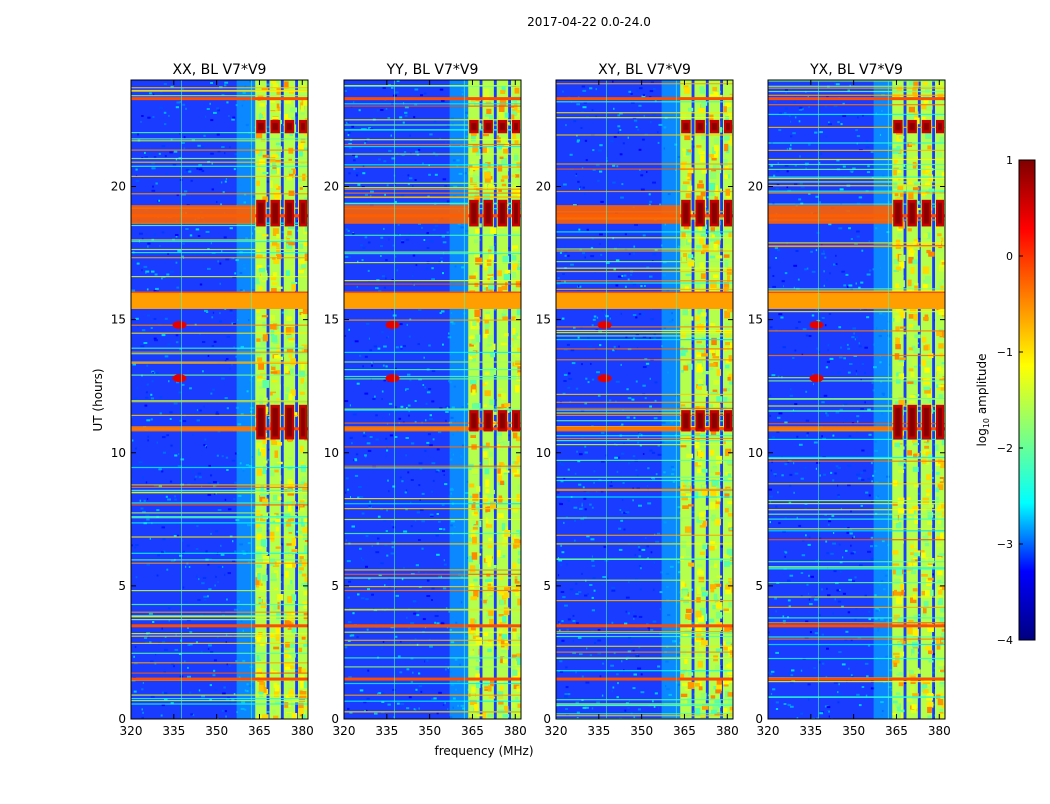 This screenshot has height=804, width=1050. What do you see at coordinates (193, 428) in the screenshot?
I see `broadband-streak-11h` at bounding box center [193, 428].